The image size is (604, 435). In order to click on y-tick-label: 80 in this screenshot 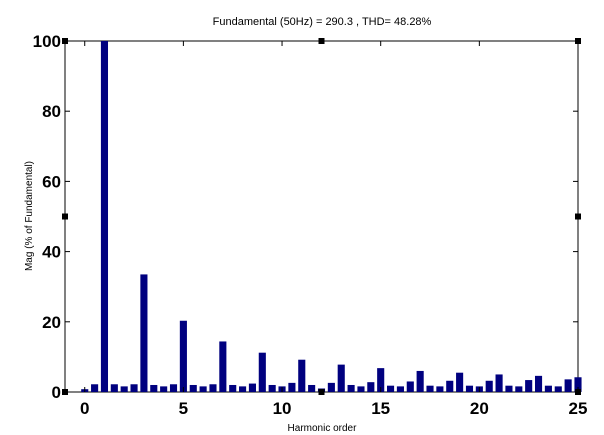, I will do `click(51, 111)`.